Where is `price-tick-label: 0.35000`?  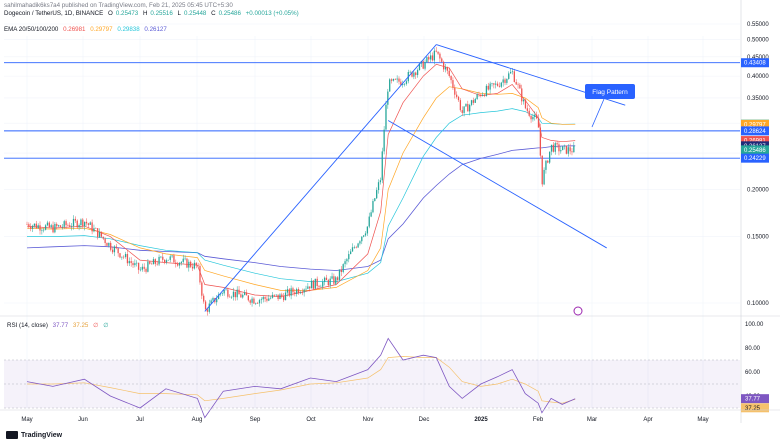
price-tick-label: 0.35000 is located at coordinates (758, 99).